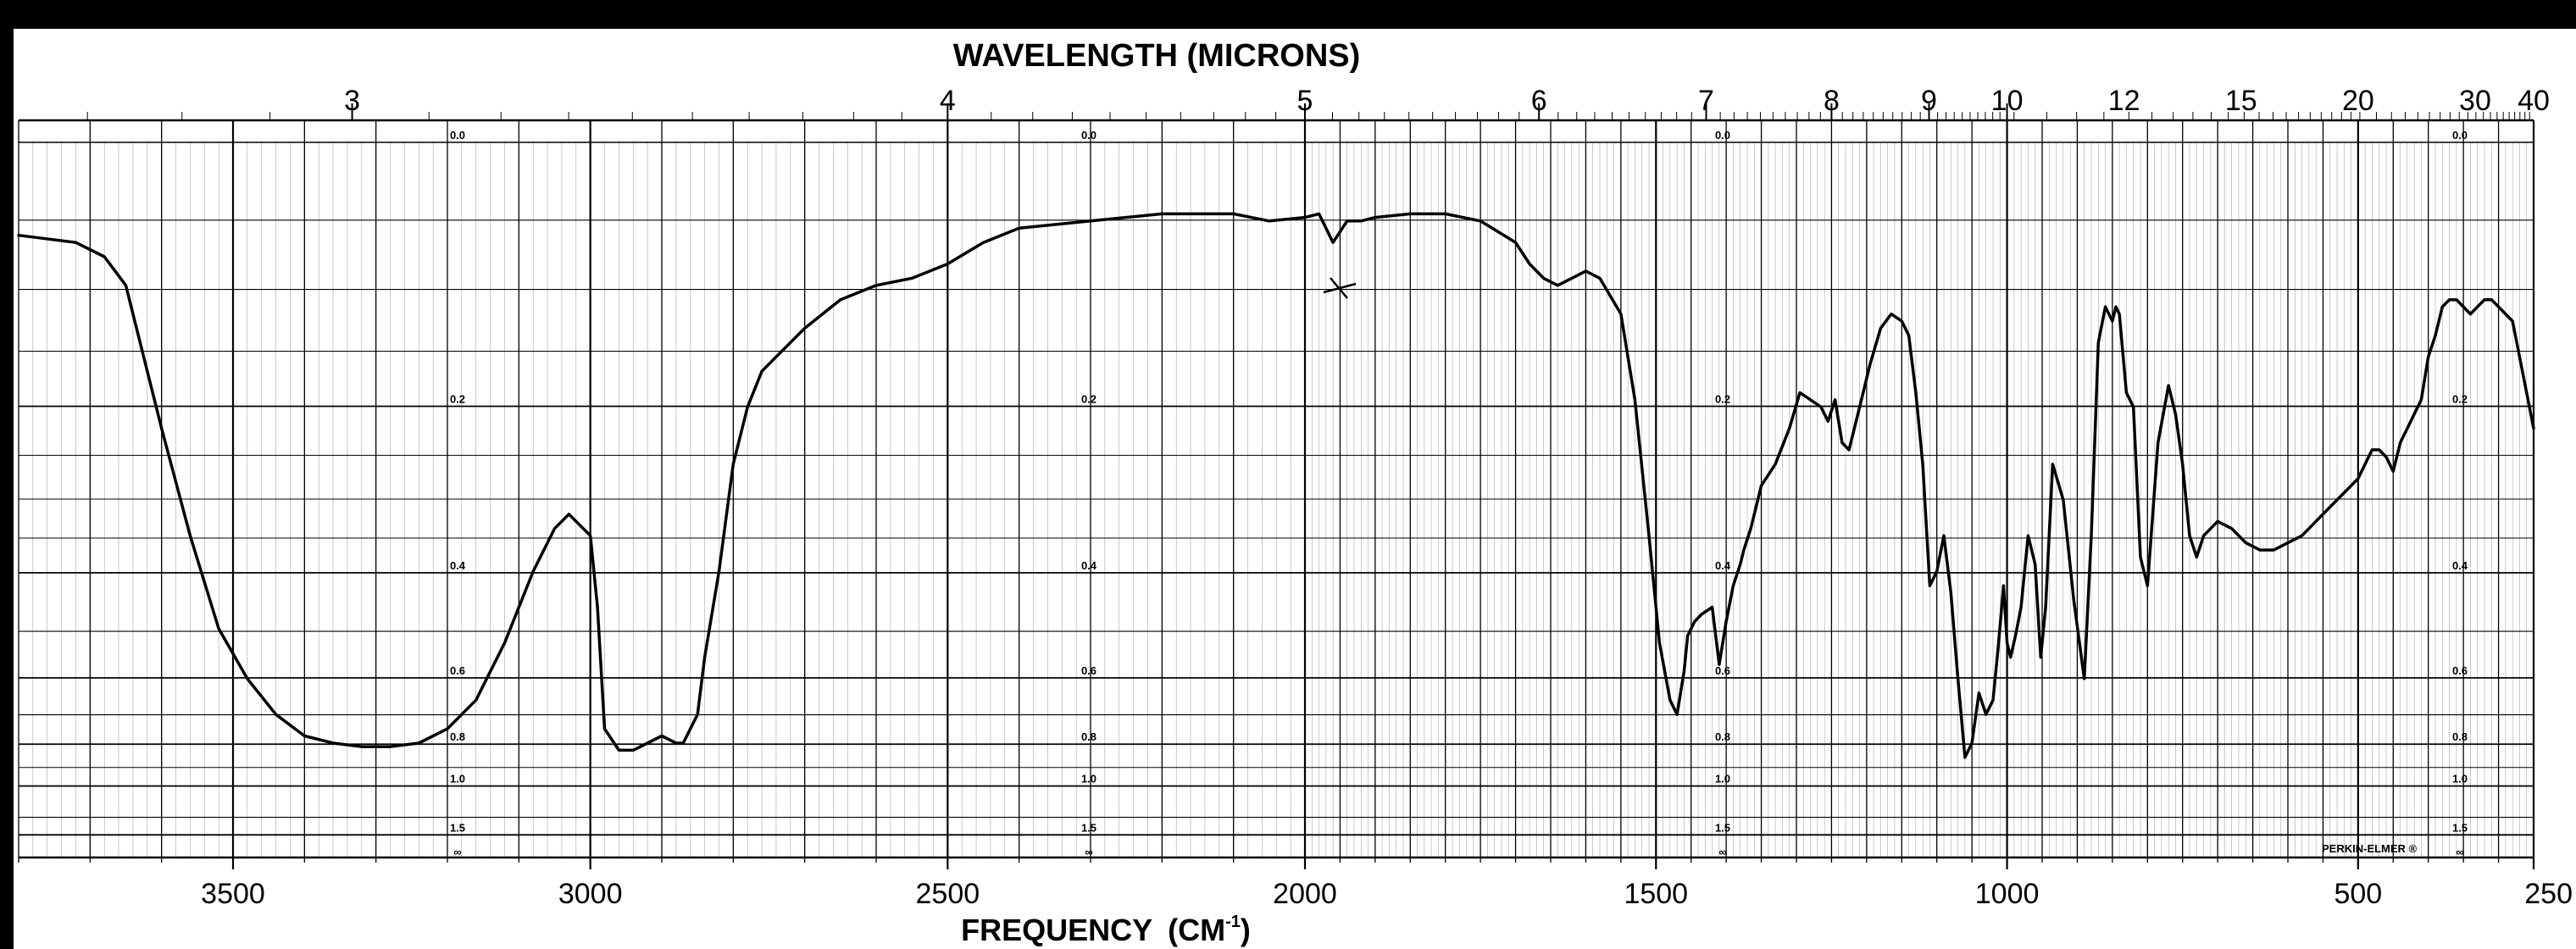  I want to click on wavelength-axis-title: WAVELENGTH (MICRONS), so click(1157, 56).